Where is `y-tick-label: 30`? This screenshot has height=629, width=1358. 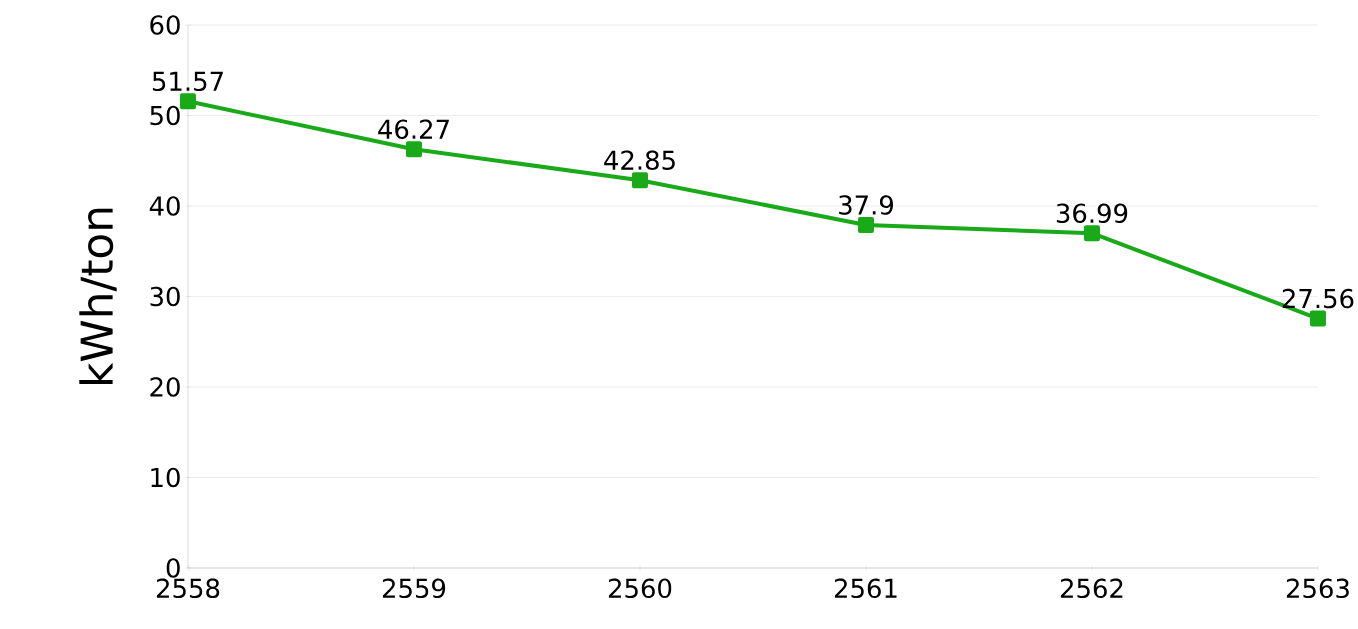 y-tick-label: 30 is located at coordinates (165, 296).